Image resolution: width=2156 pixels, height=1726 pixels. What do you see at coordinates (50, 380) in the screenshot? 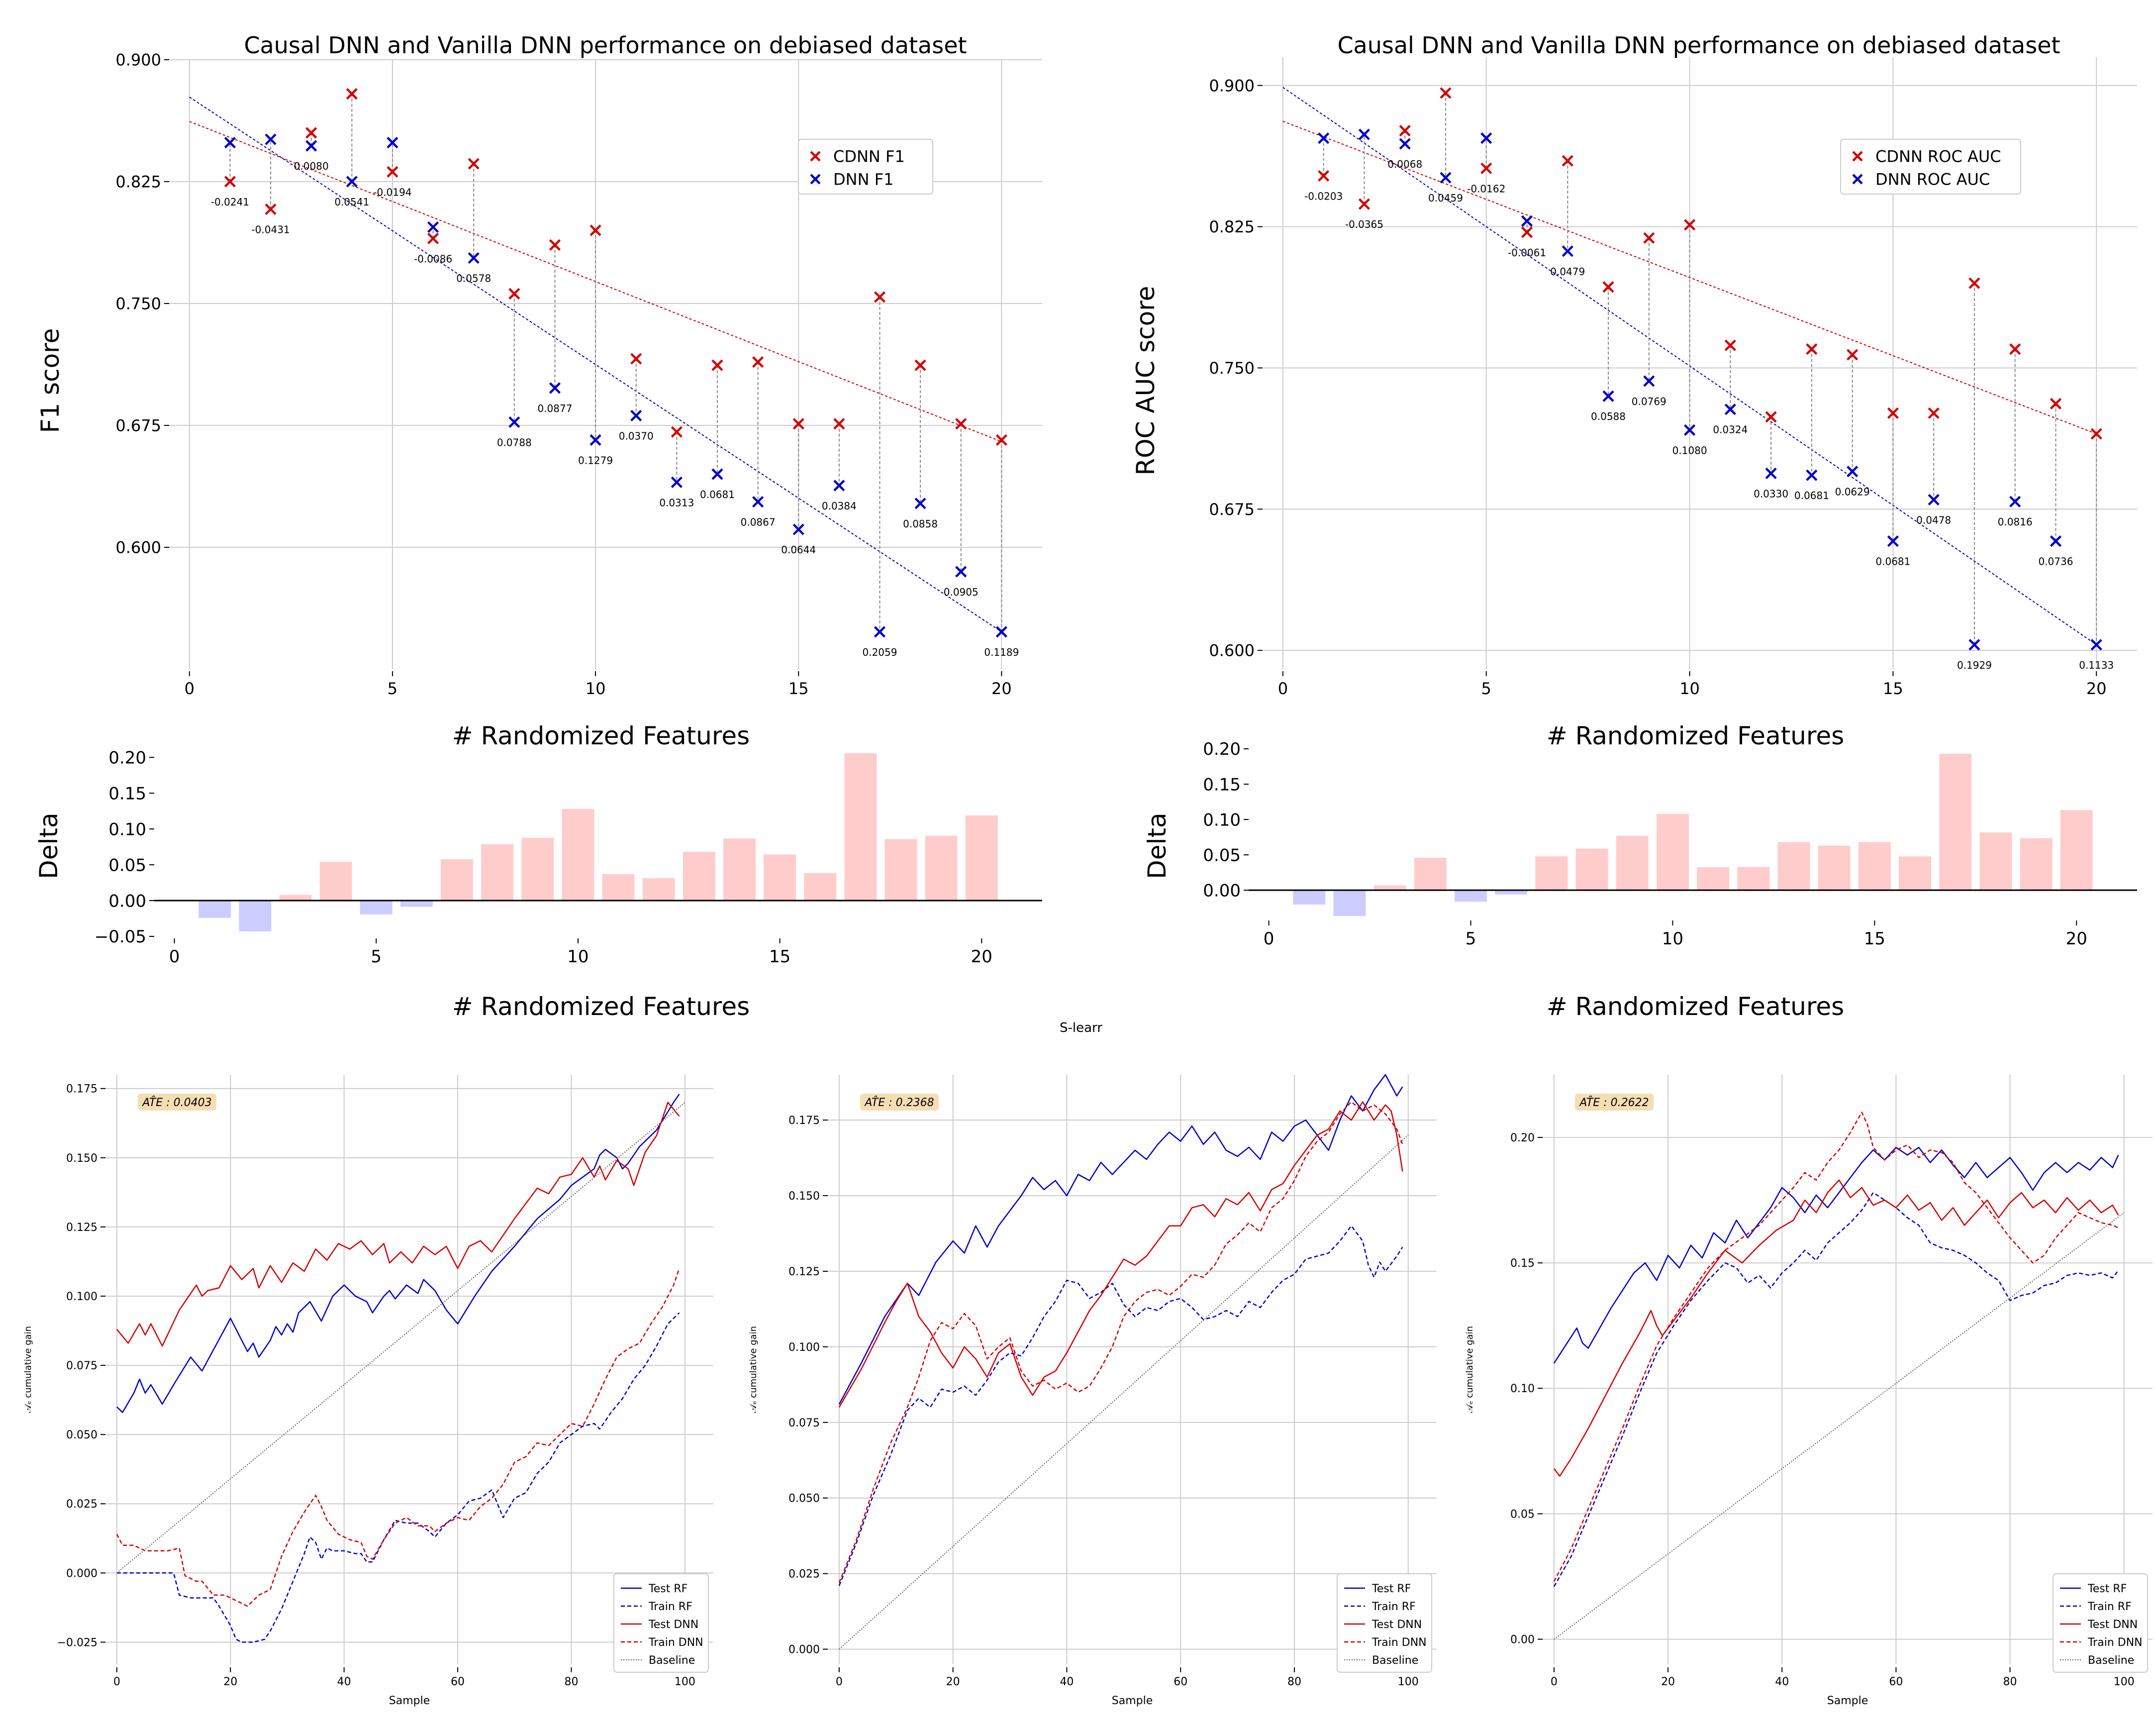
I see `y-axis-label: F1 score` at bounding box center [50, 380].